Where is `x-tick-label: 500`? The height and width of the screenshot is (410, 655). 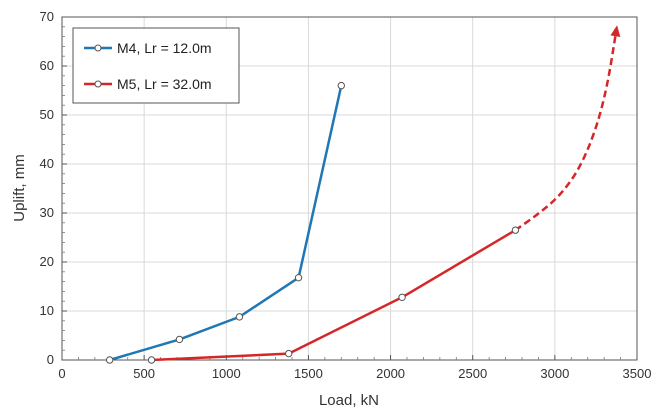
x-tick-label: 500 is located at coordinates (144, 373).